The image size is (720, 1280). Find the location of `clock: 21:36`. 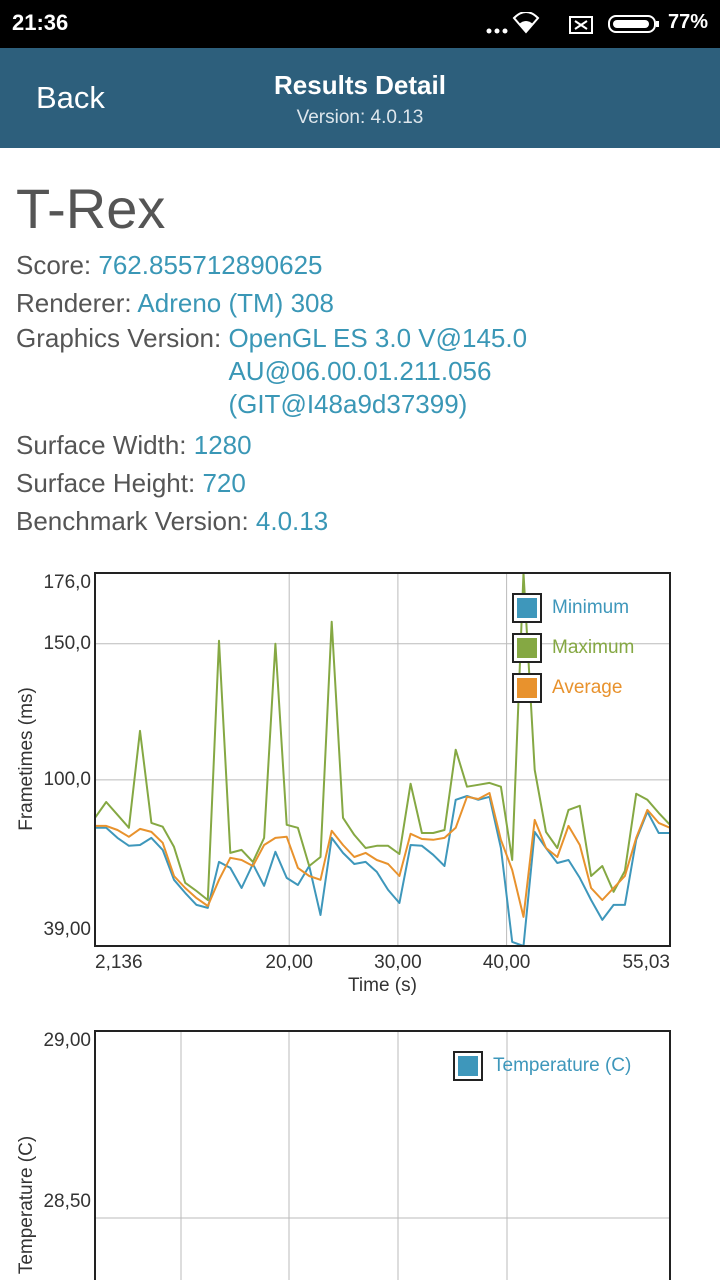

clock: 21:36 is located at coordinates (40, 22).